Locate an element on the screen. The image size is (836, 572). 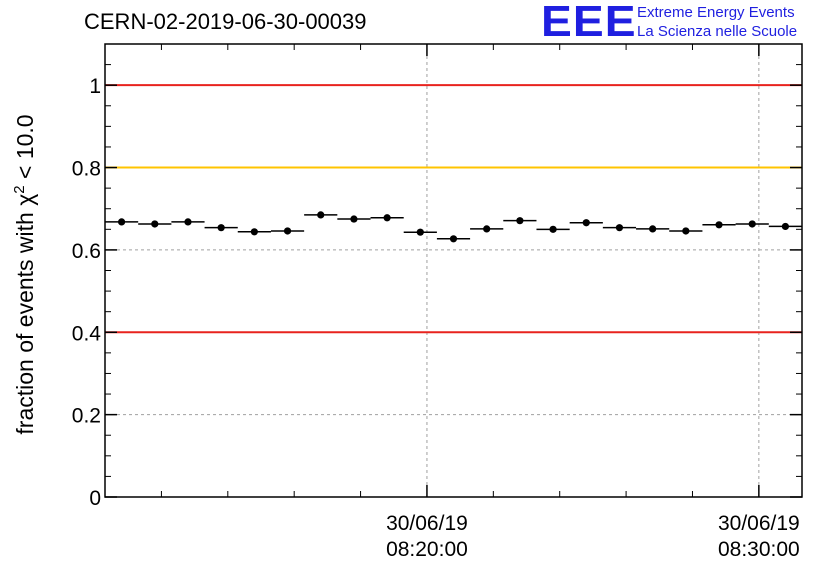
y-tick-label: 0.4 is located at coordinates (87, 333).